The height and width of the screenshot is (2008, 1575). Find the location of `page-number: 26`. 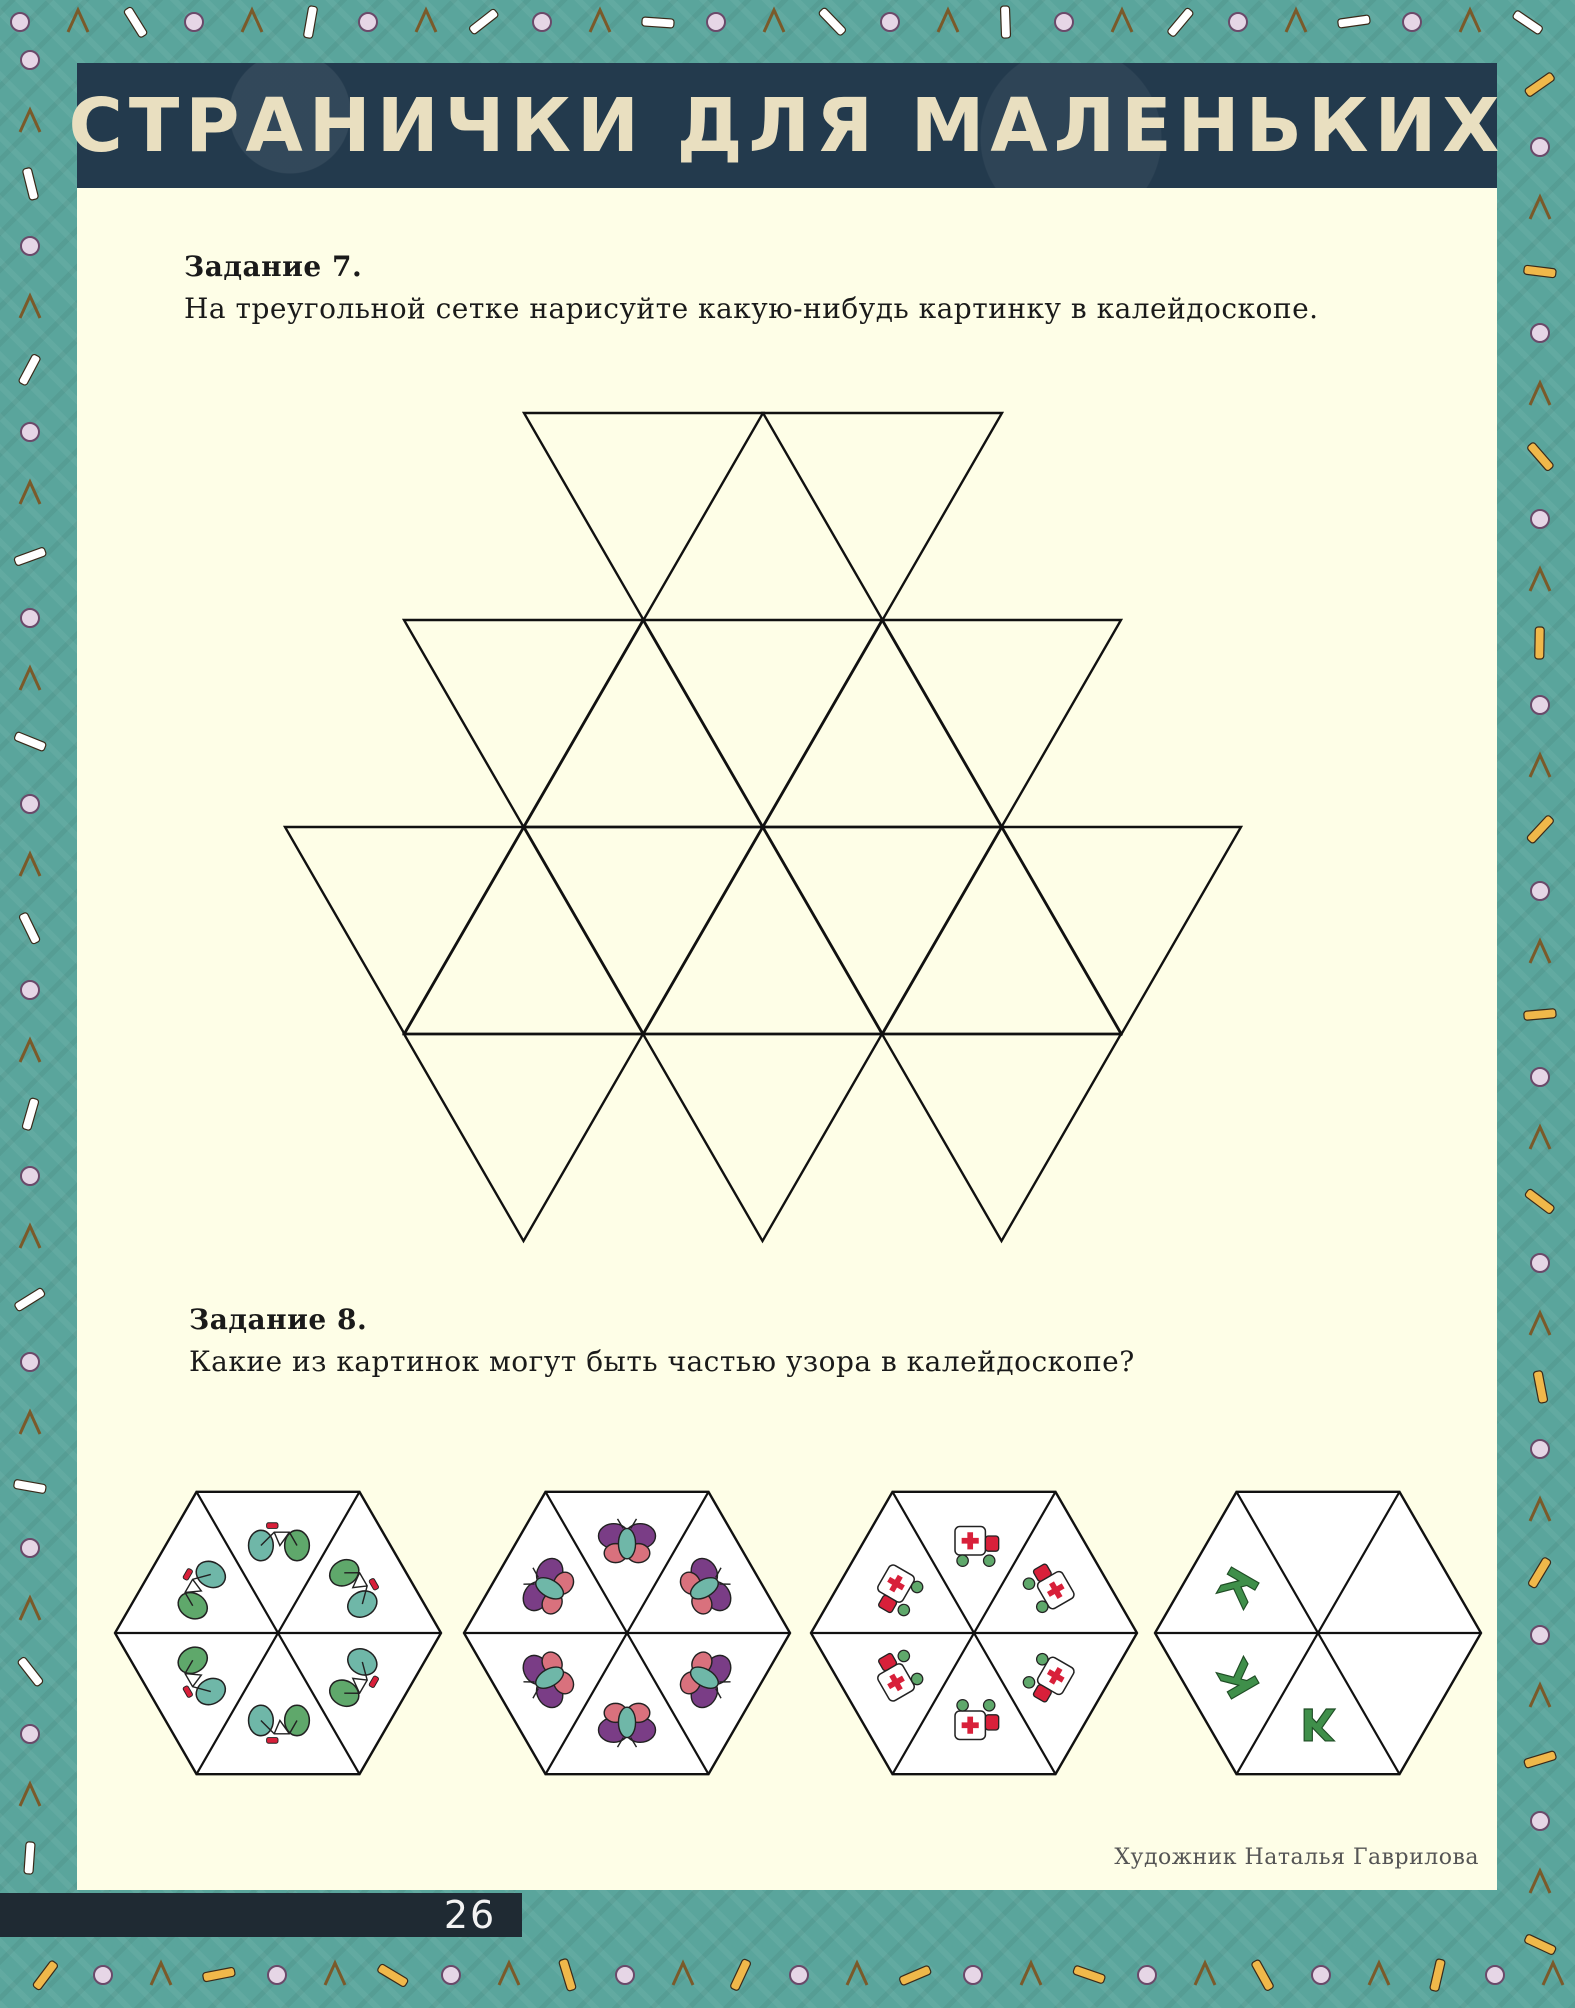

page-number: 26 is located at coordinates (470, 1915).